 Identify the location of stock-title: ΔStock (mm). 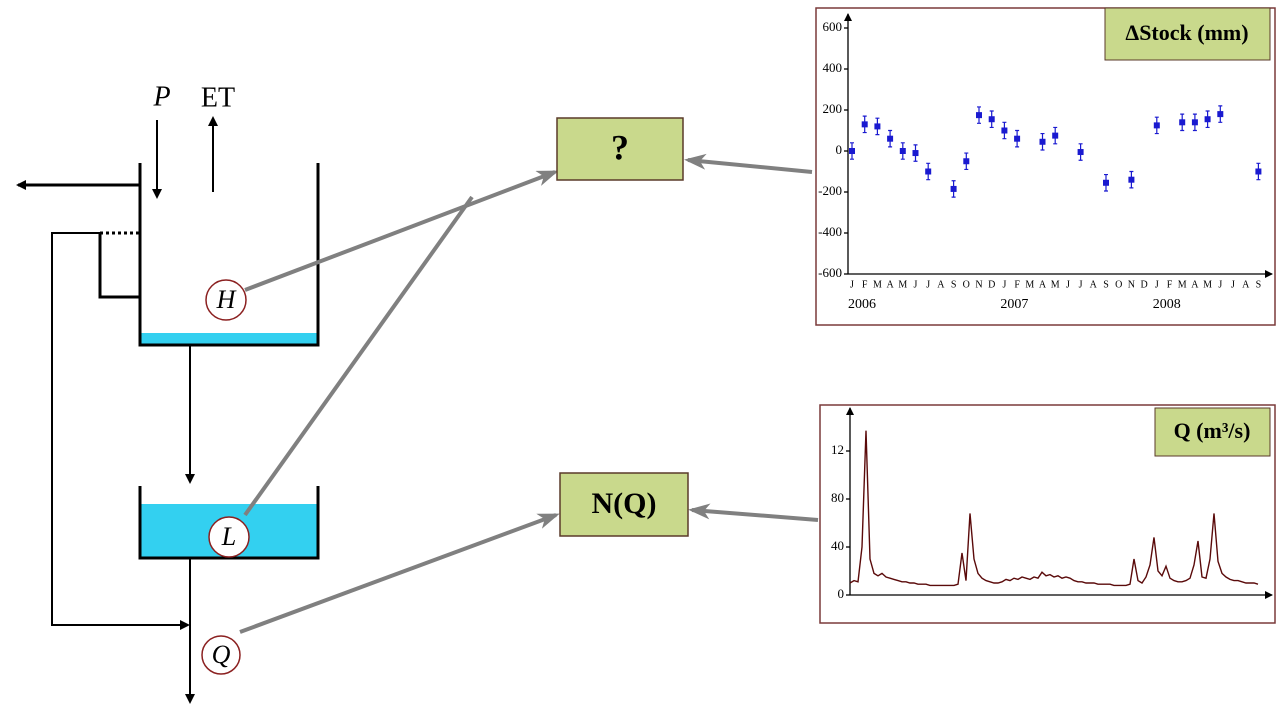
(1186, 32).